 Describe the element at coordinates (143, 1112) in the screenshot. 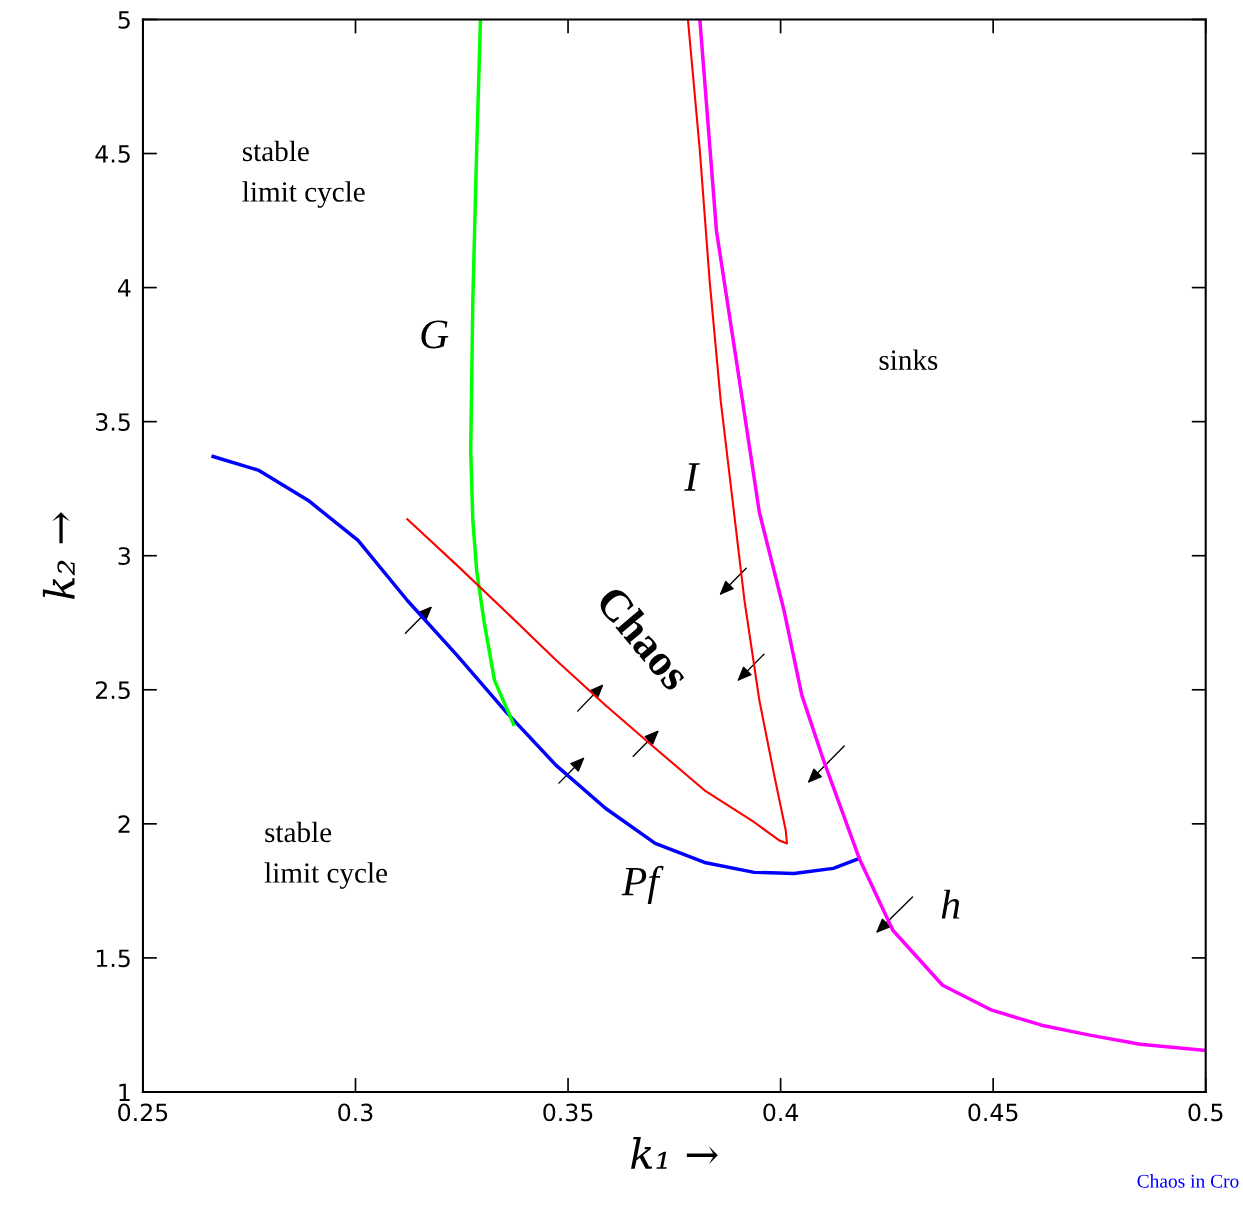

I see `x-tick-label: 0.25` at that location.